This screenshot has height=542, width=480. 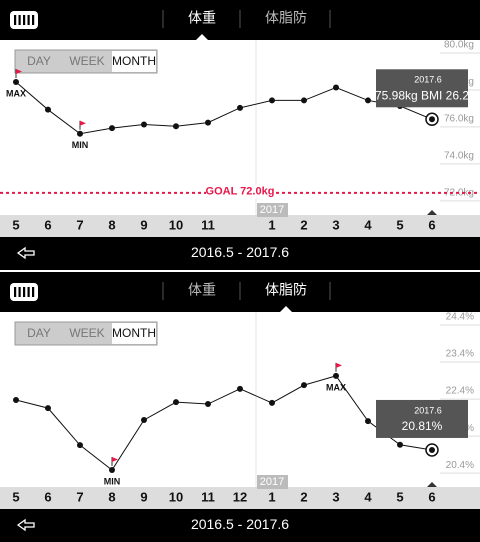 I want to click on data-line, so click(x=224, y=108).